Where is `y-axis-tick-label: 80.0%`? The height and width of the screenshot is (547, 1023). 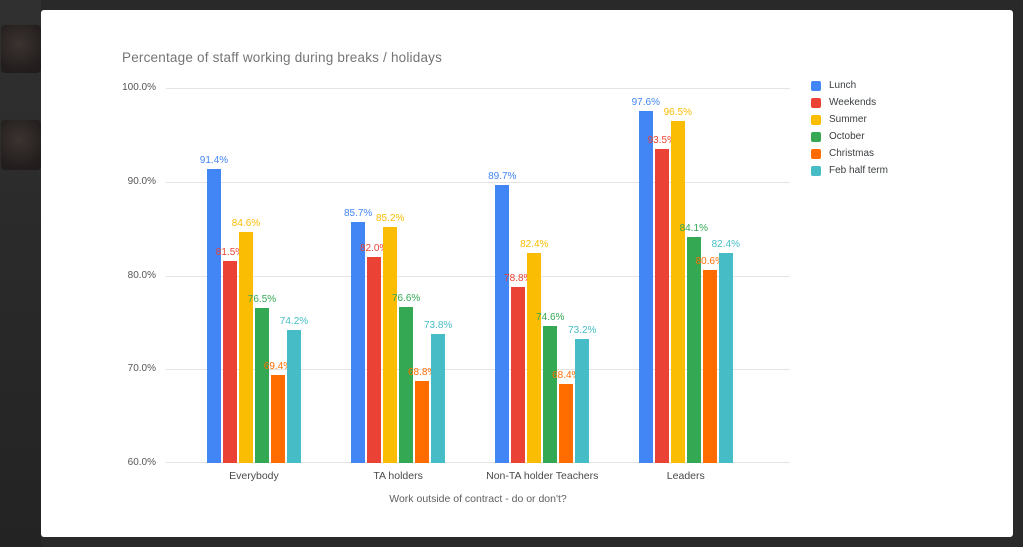 y-axis-tick-label: 80.0% is located at coordinates (141, 275).